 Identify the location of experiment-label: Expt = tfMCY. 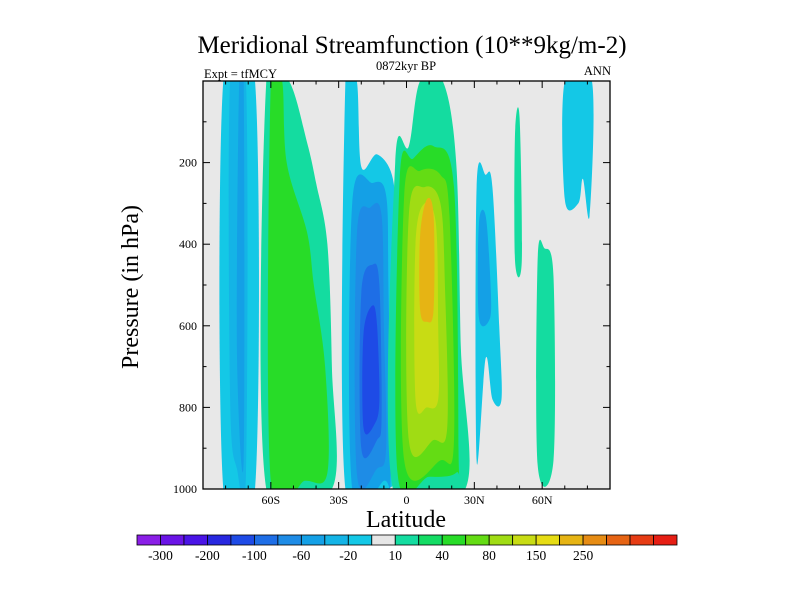
(240, 74).